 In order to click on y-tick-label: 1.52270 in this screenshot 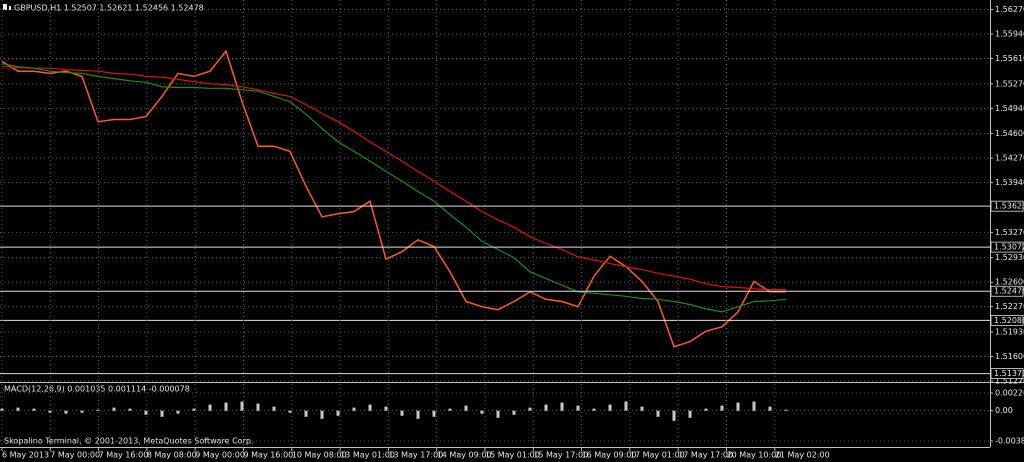, I will do `click(1009, 306)`.